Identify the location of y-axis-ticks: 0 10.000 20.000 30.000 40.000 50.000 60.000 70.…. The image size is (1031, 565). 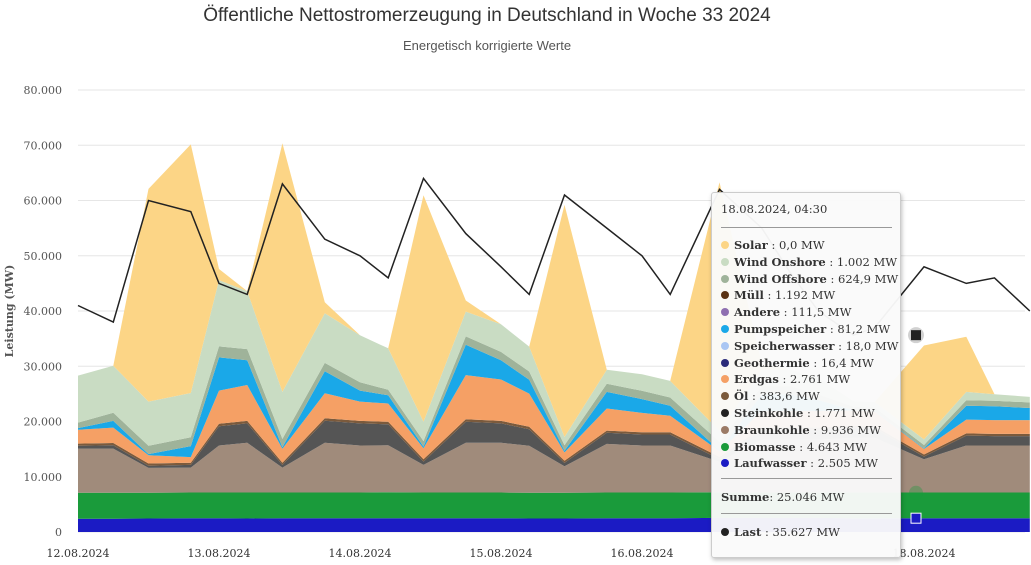
(43, 311).